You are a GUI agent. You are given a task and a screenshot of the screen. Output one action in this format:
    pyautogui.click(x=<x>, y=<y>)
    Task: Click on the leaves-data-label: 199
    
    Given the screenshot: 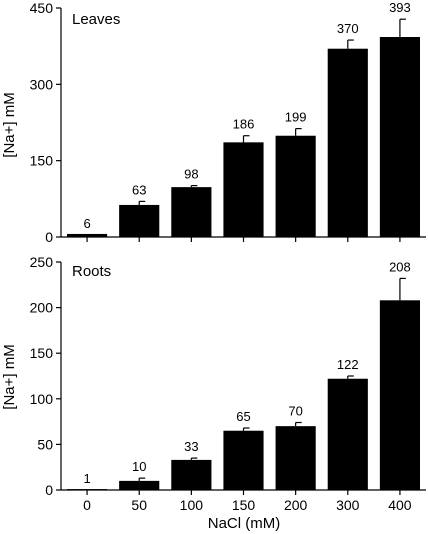 What is the action you would take?
    pyautogui.click(x=296, y=117)
    